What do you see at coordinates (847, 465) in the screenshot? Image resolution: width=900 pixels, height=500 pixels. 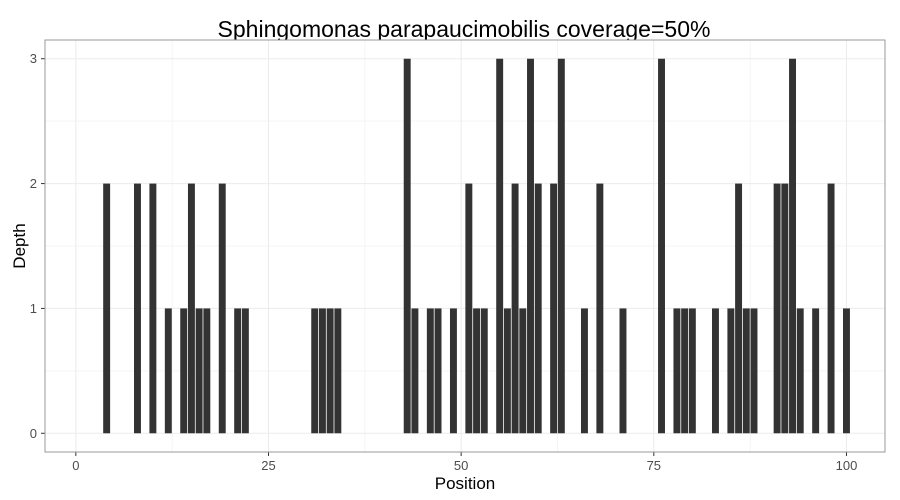 I see `x-tick-label: 100` at bounding box center [847, 465].